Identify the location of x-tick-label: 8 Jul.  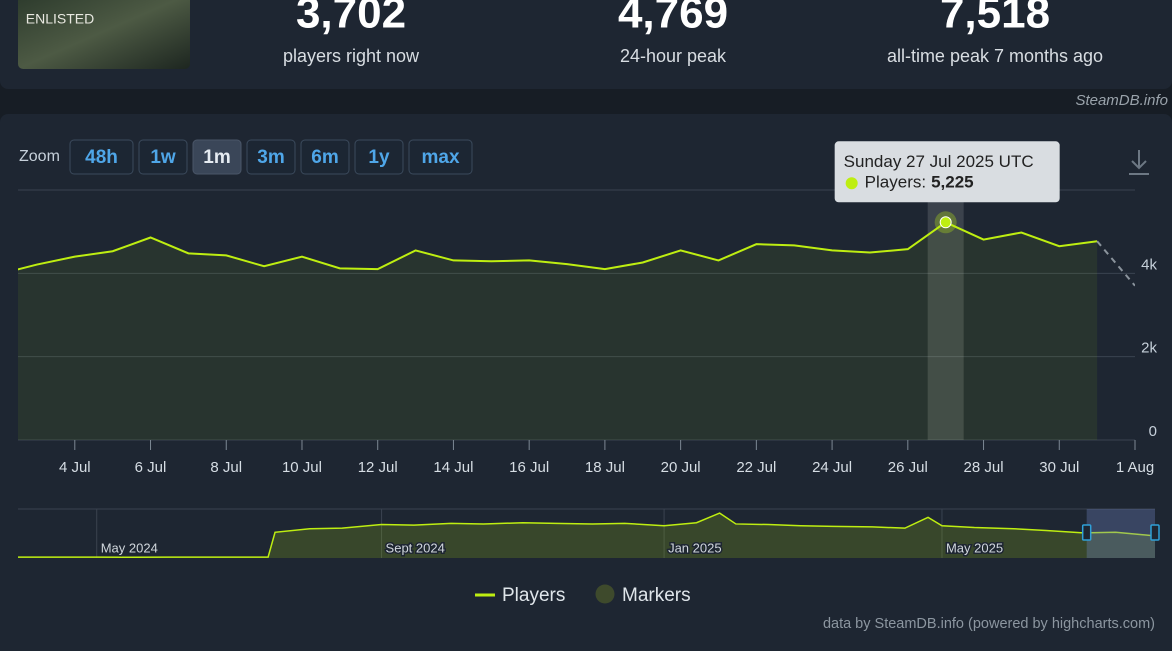
(226, 467).